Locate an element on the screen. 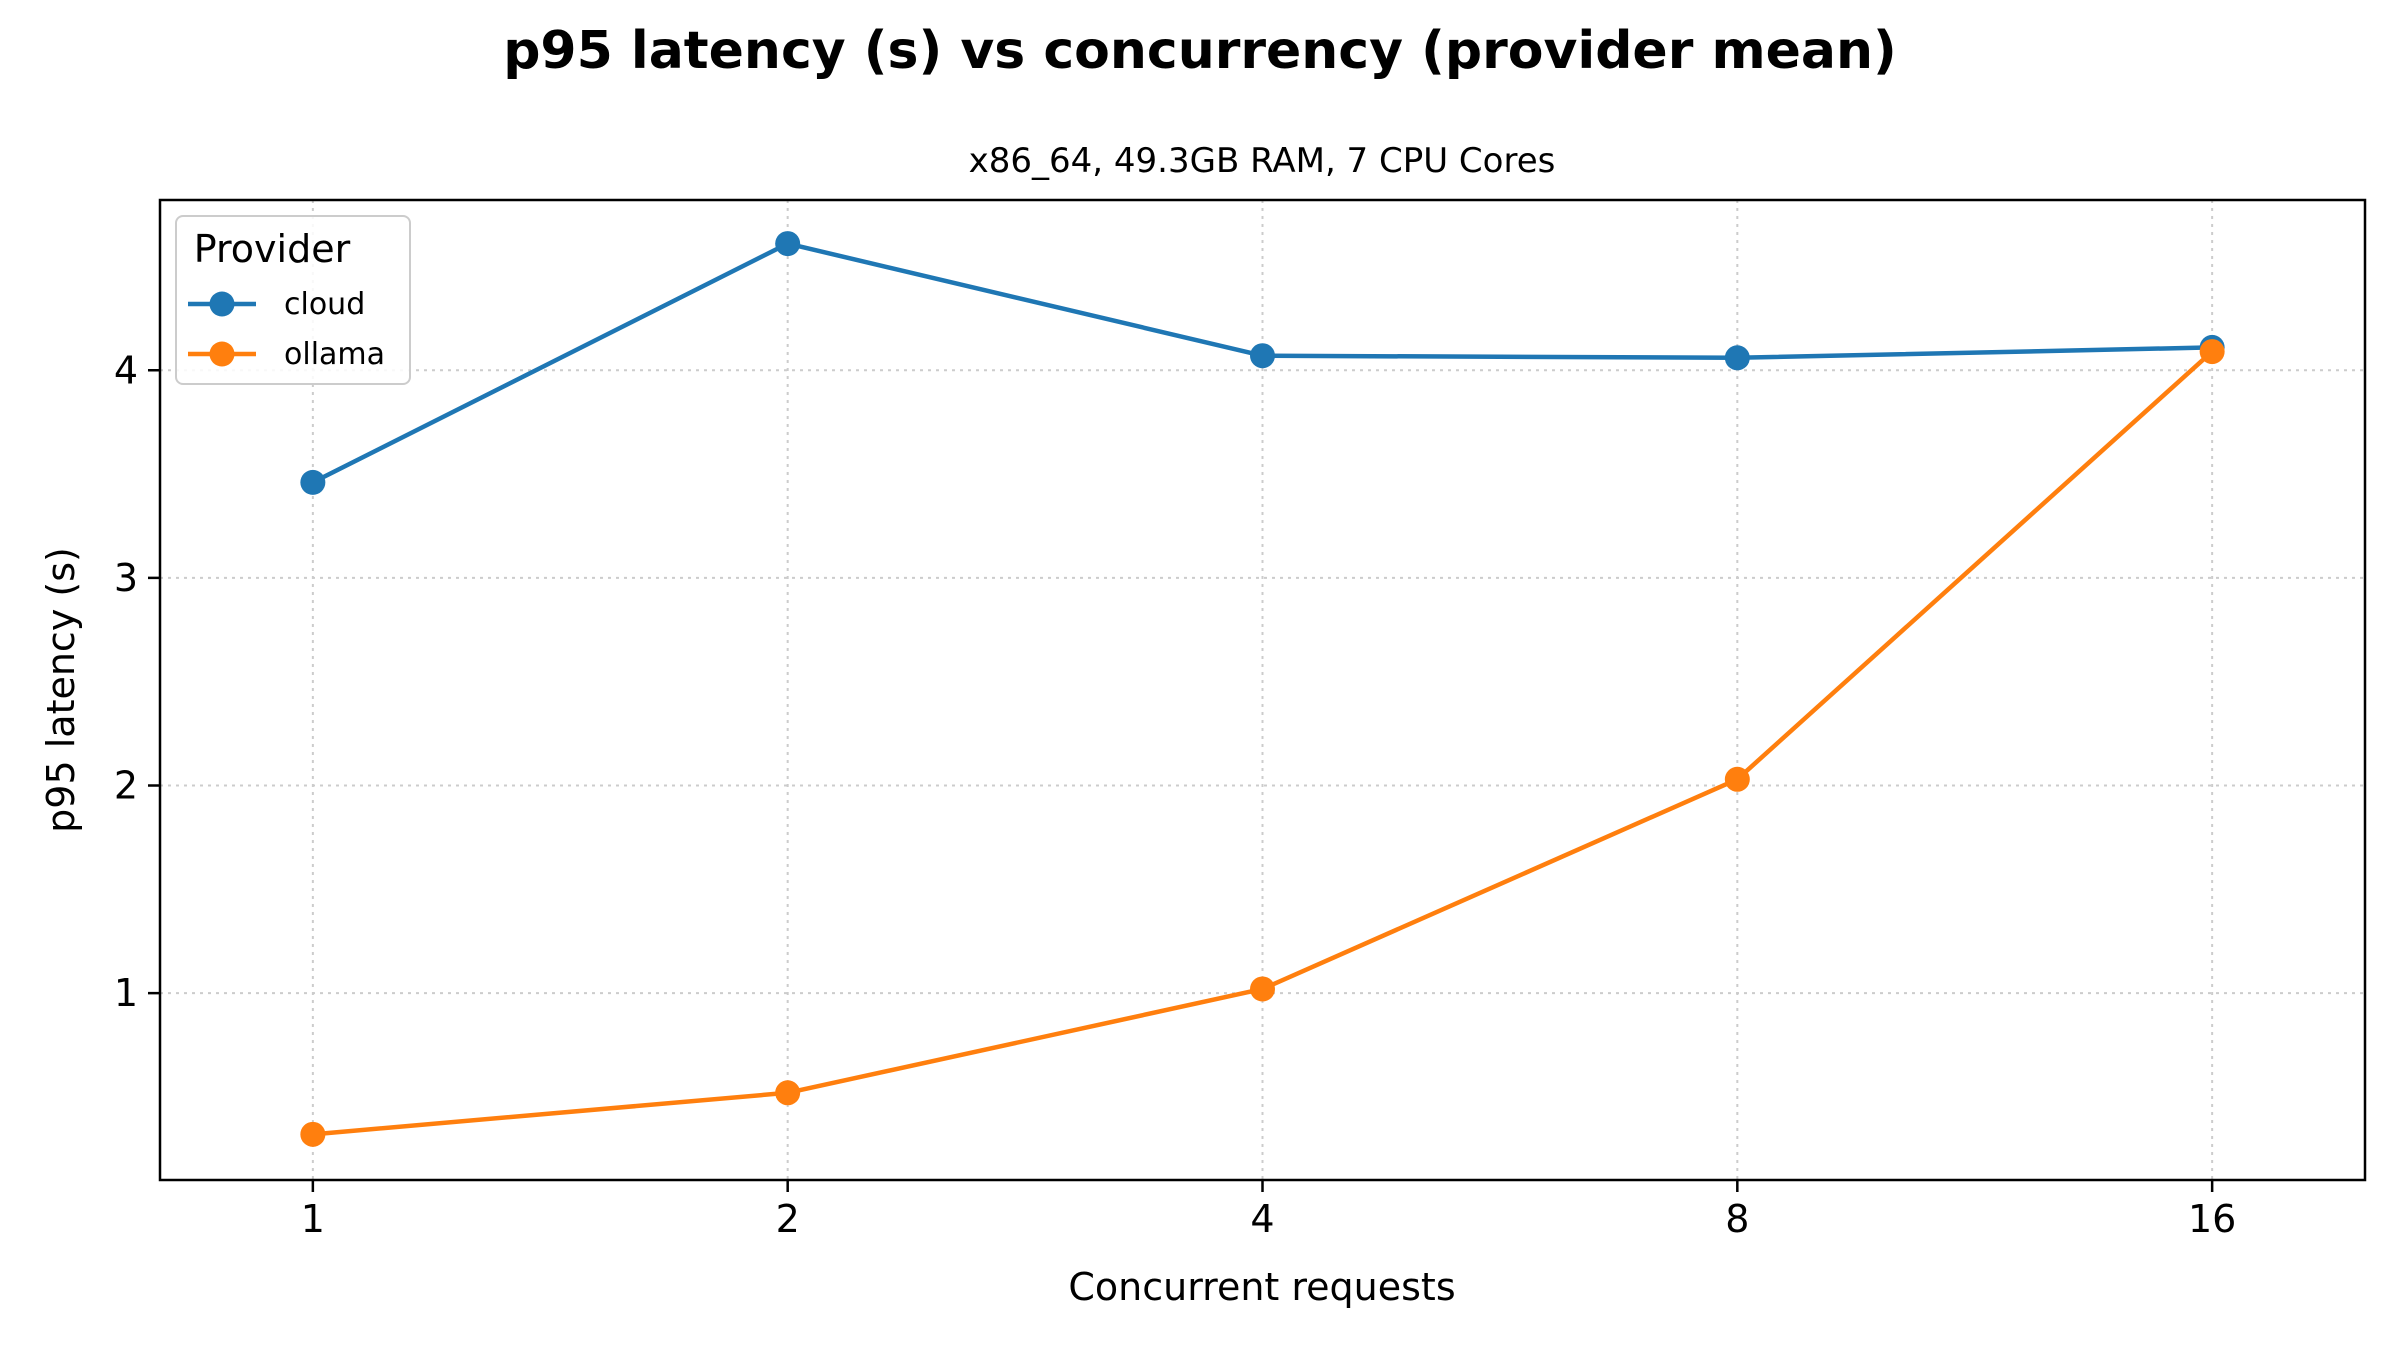  legend-frame is located at coordinates (293, 300).